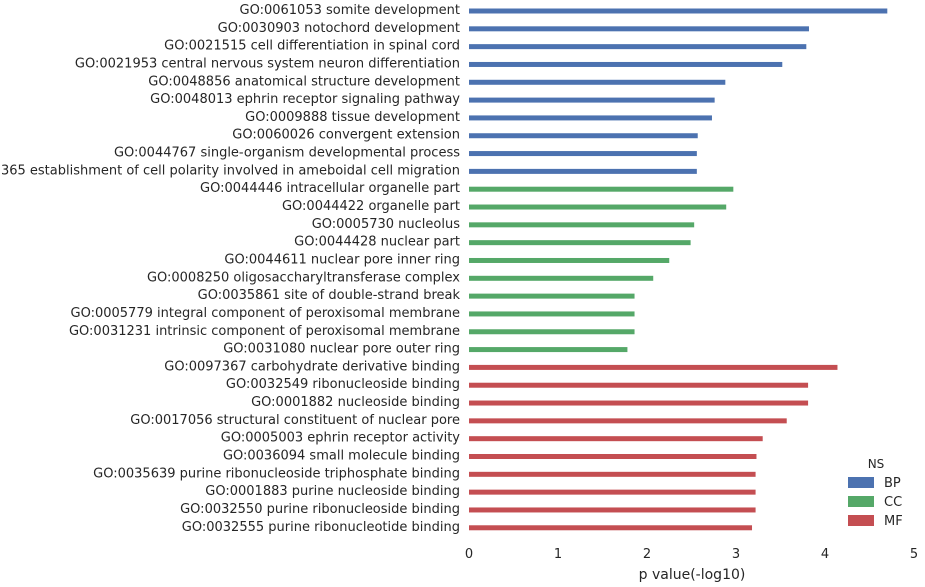  What do you see at coordinates (875, 502) in the screenshot?
I see `legend-entries: BP CC MF` at bounding box center [875, 502].